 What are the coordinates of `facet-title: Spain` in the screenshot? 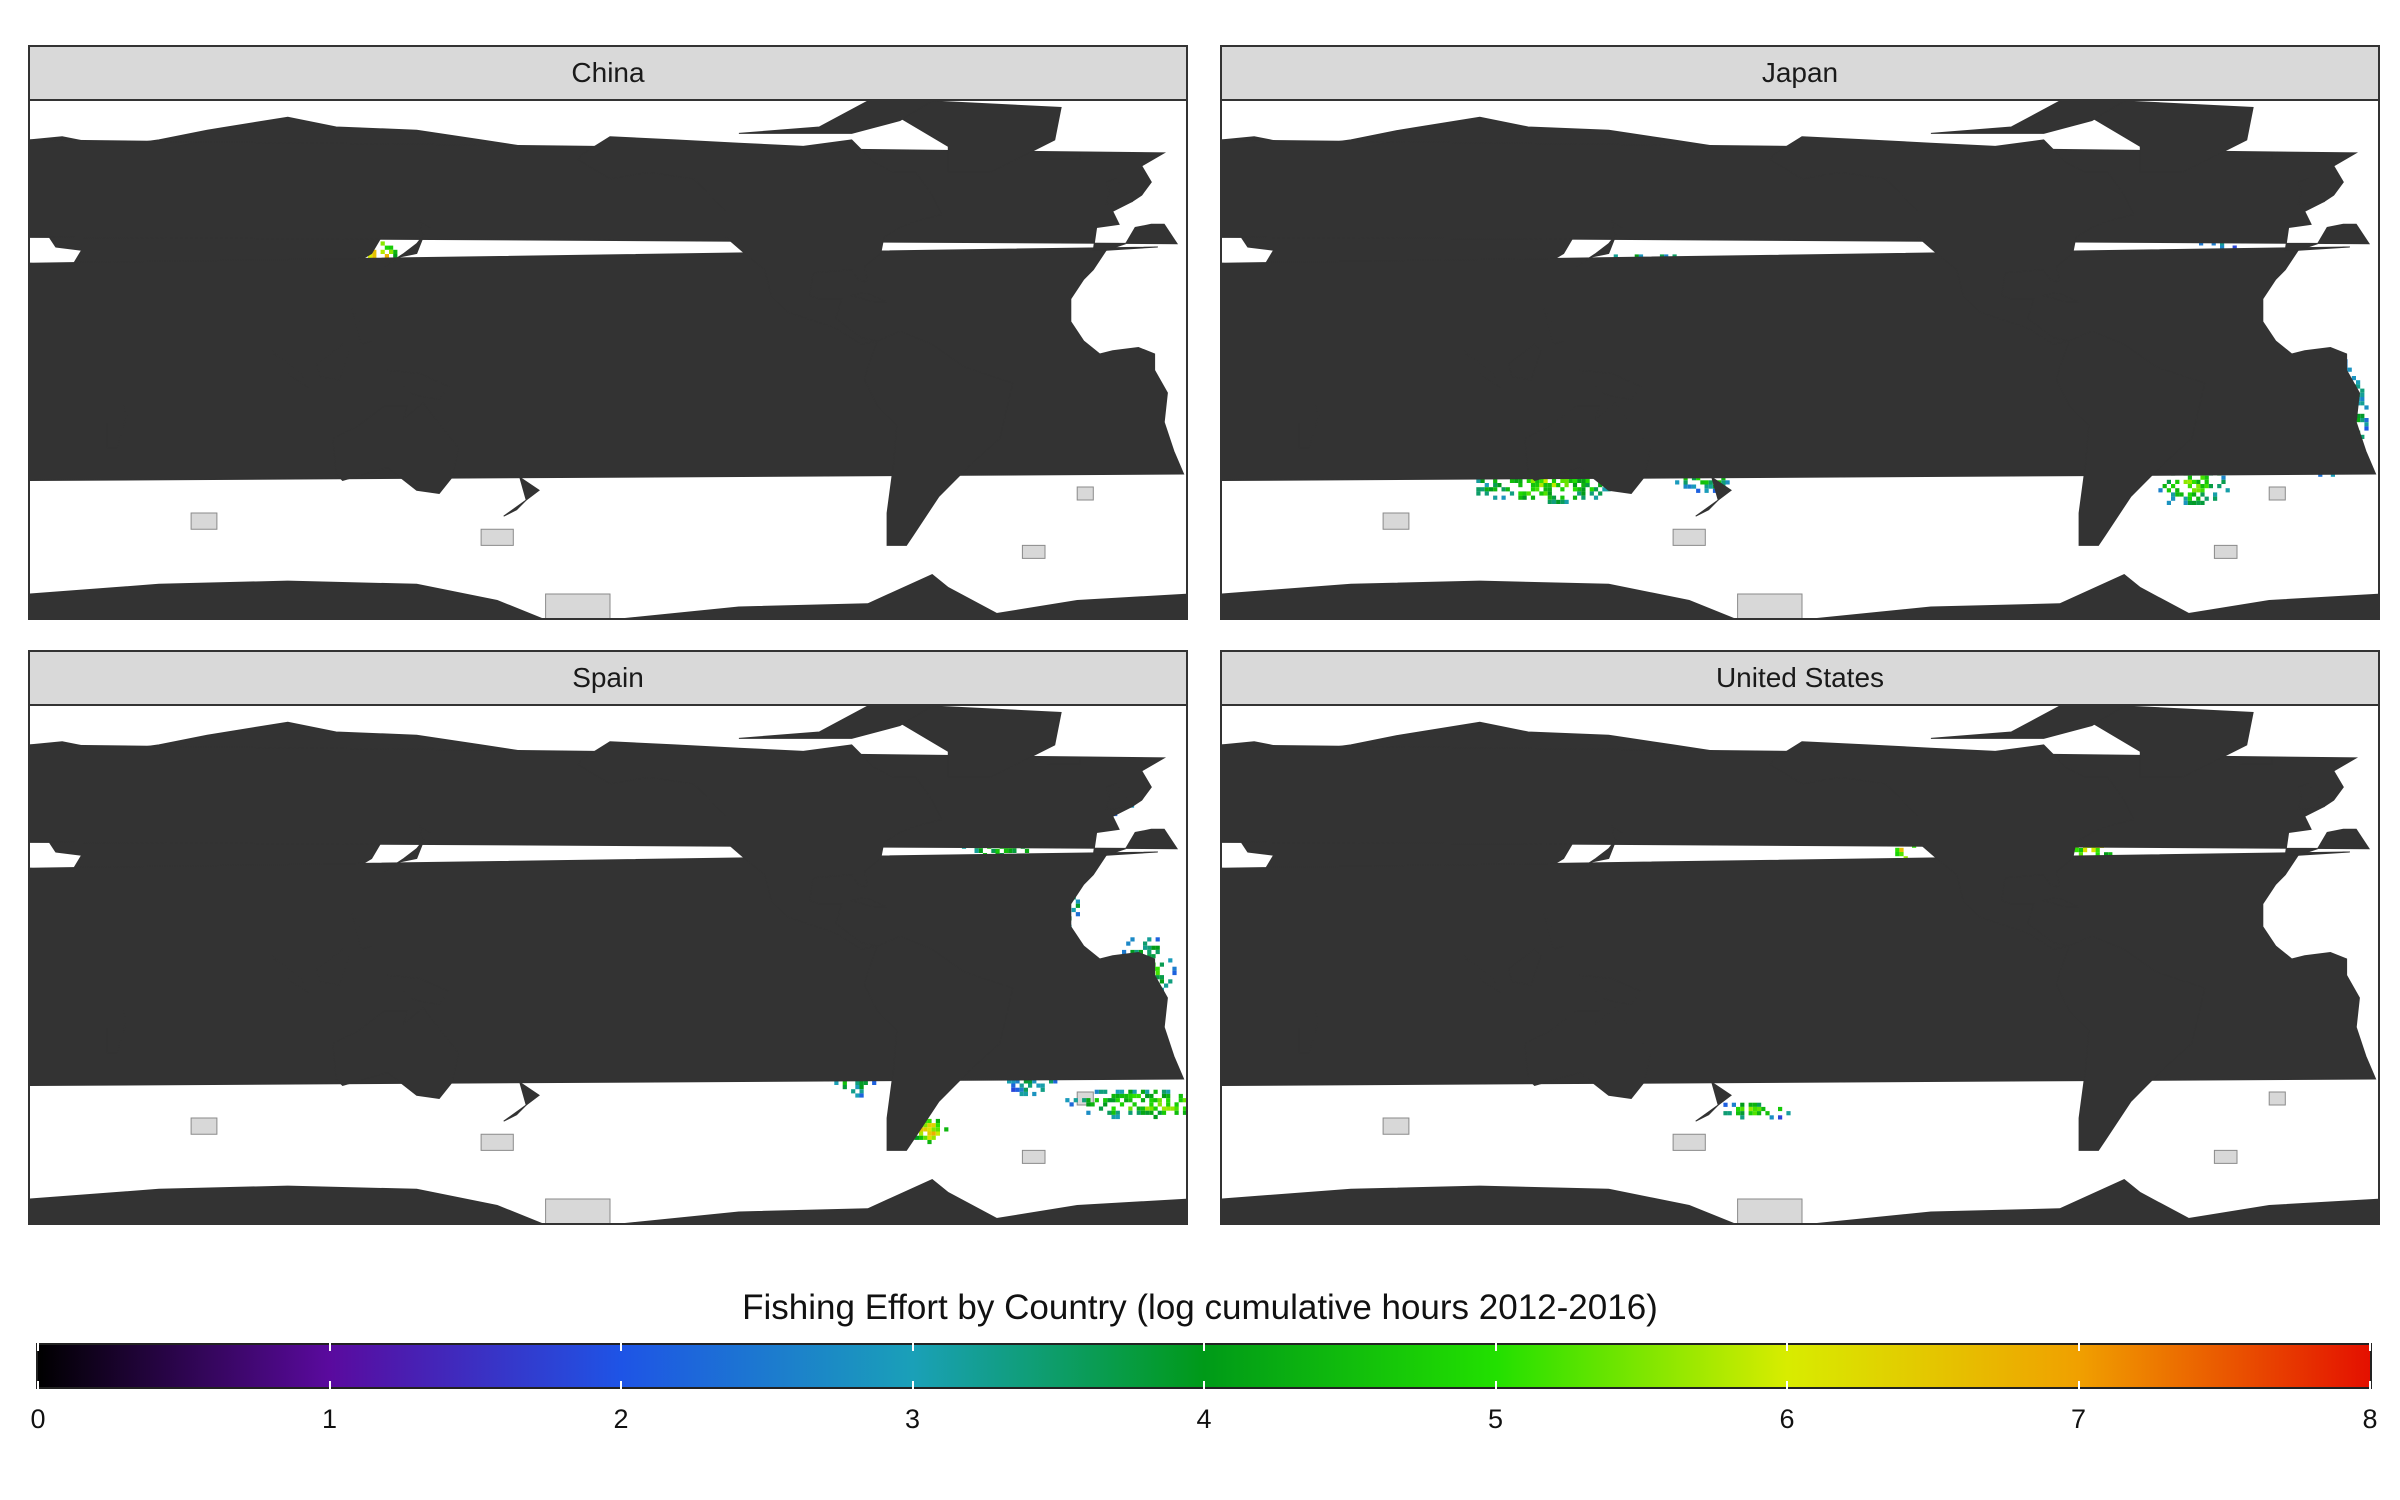 It's located at (608, 677).